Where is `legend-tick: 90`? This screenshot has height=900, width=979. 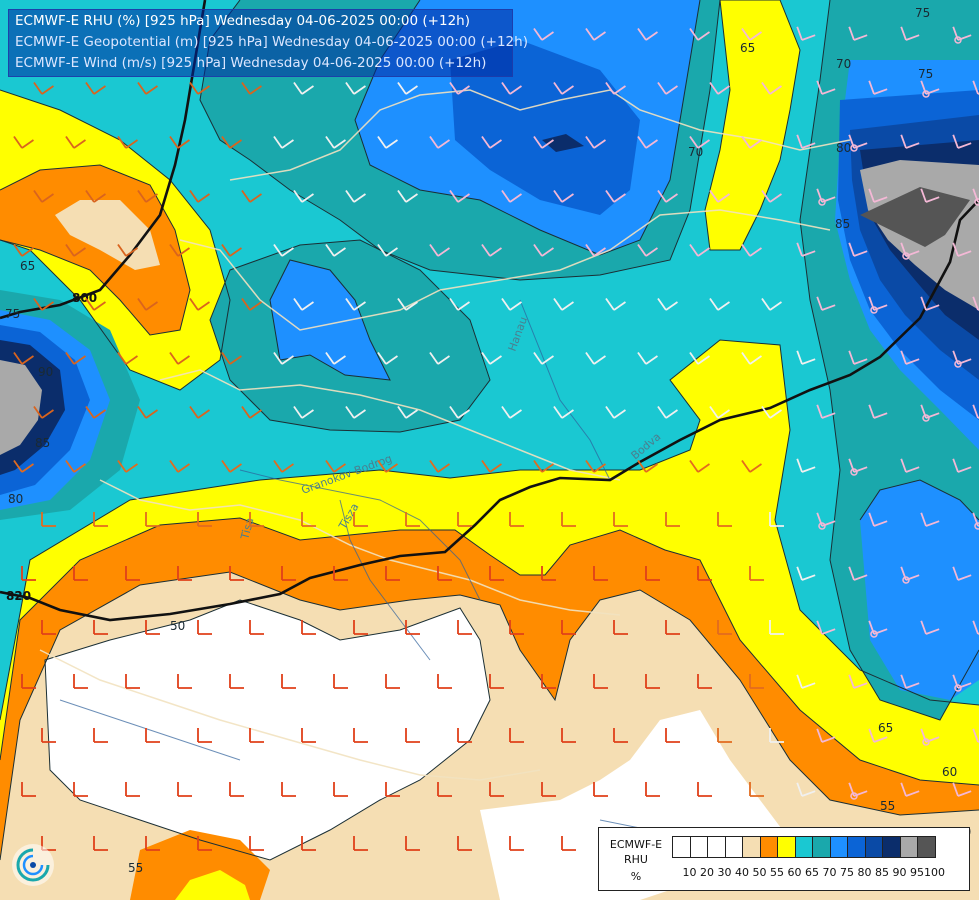
legend-tick: 90 is located at coordinates (899, 872).